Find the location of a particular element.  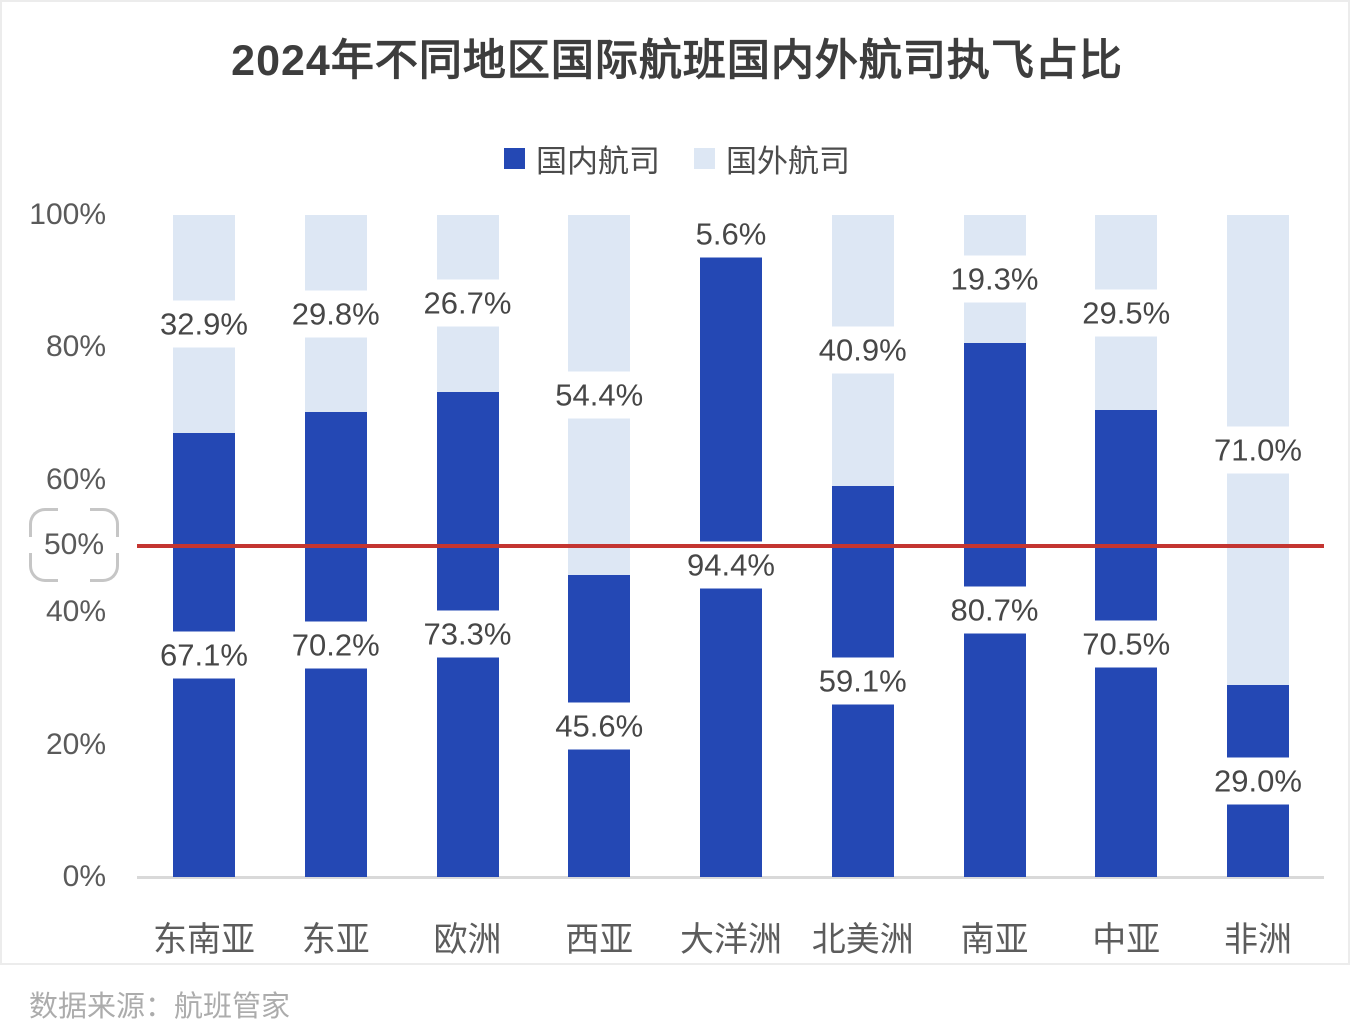

category-label: 中亚 is located at coordinates (1126, 940).